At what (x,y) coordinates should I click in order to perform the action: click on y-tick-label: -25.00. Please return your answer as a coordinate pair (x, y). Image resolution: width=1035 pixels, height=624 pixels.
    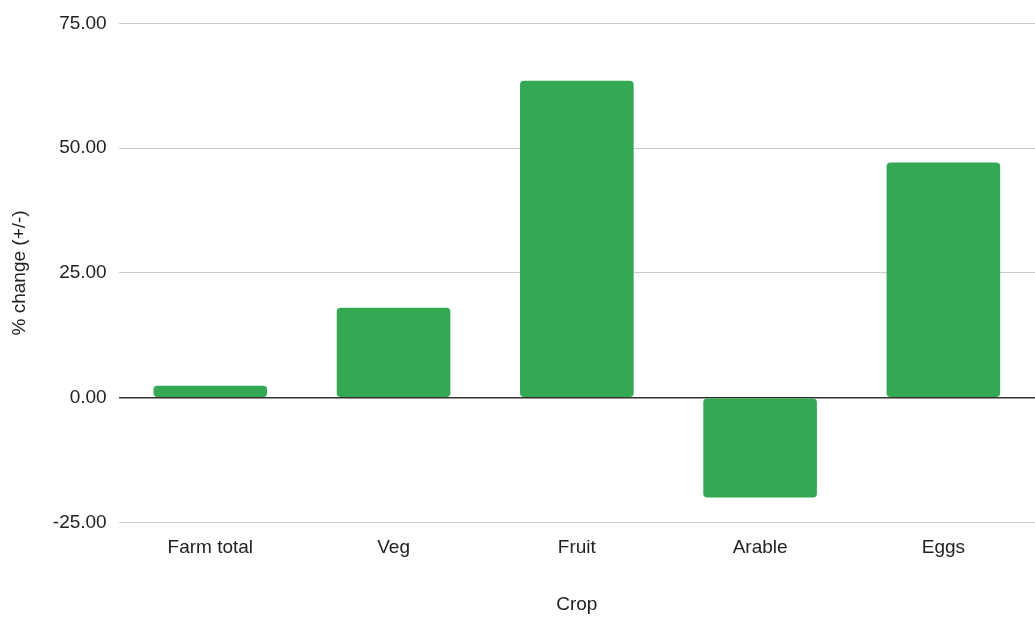
    Looking at the image, I should click on (79, 521).